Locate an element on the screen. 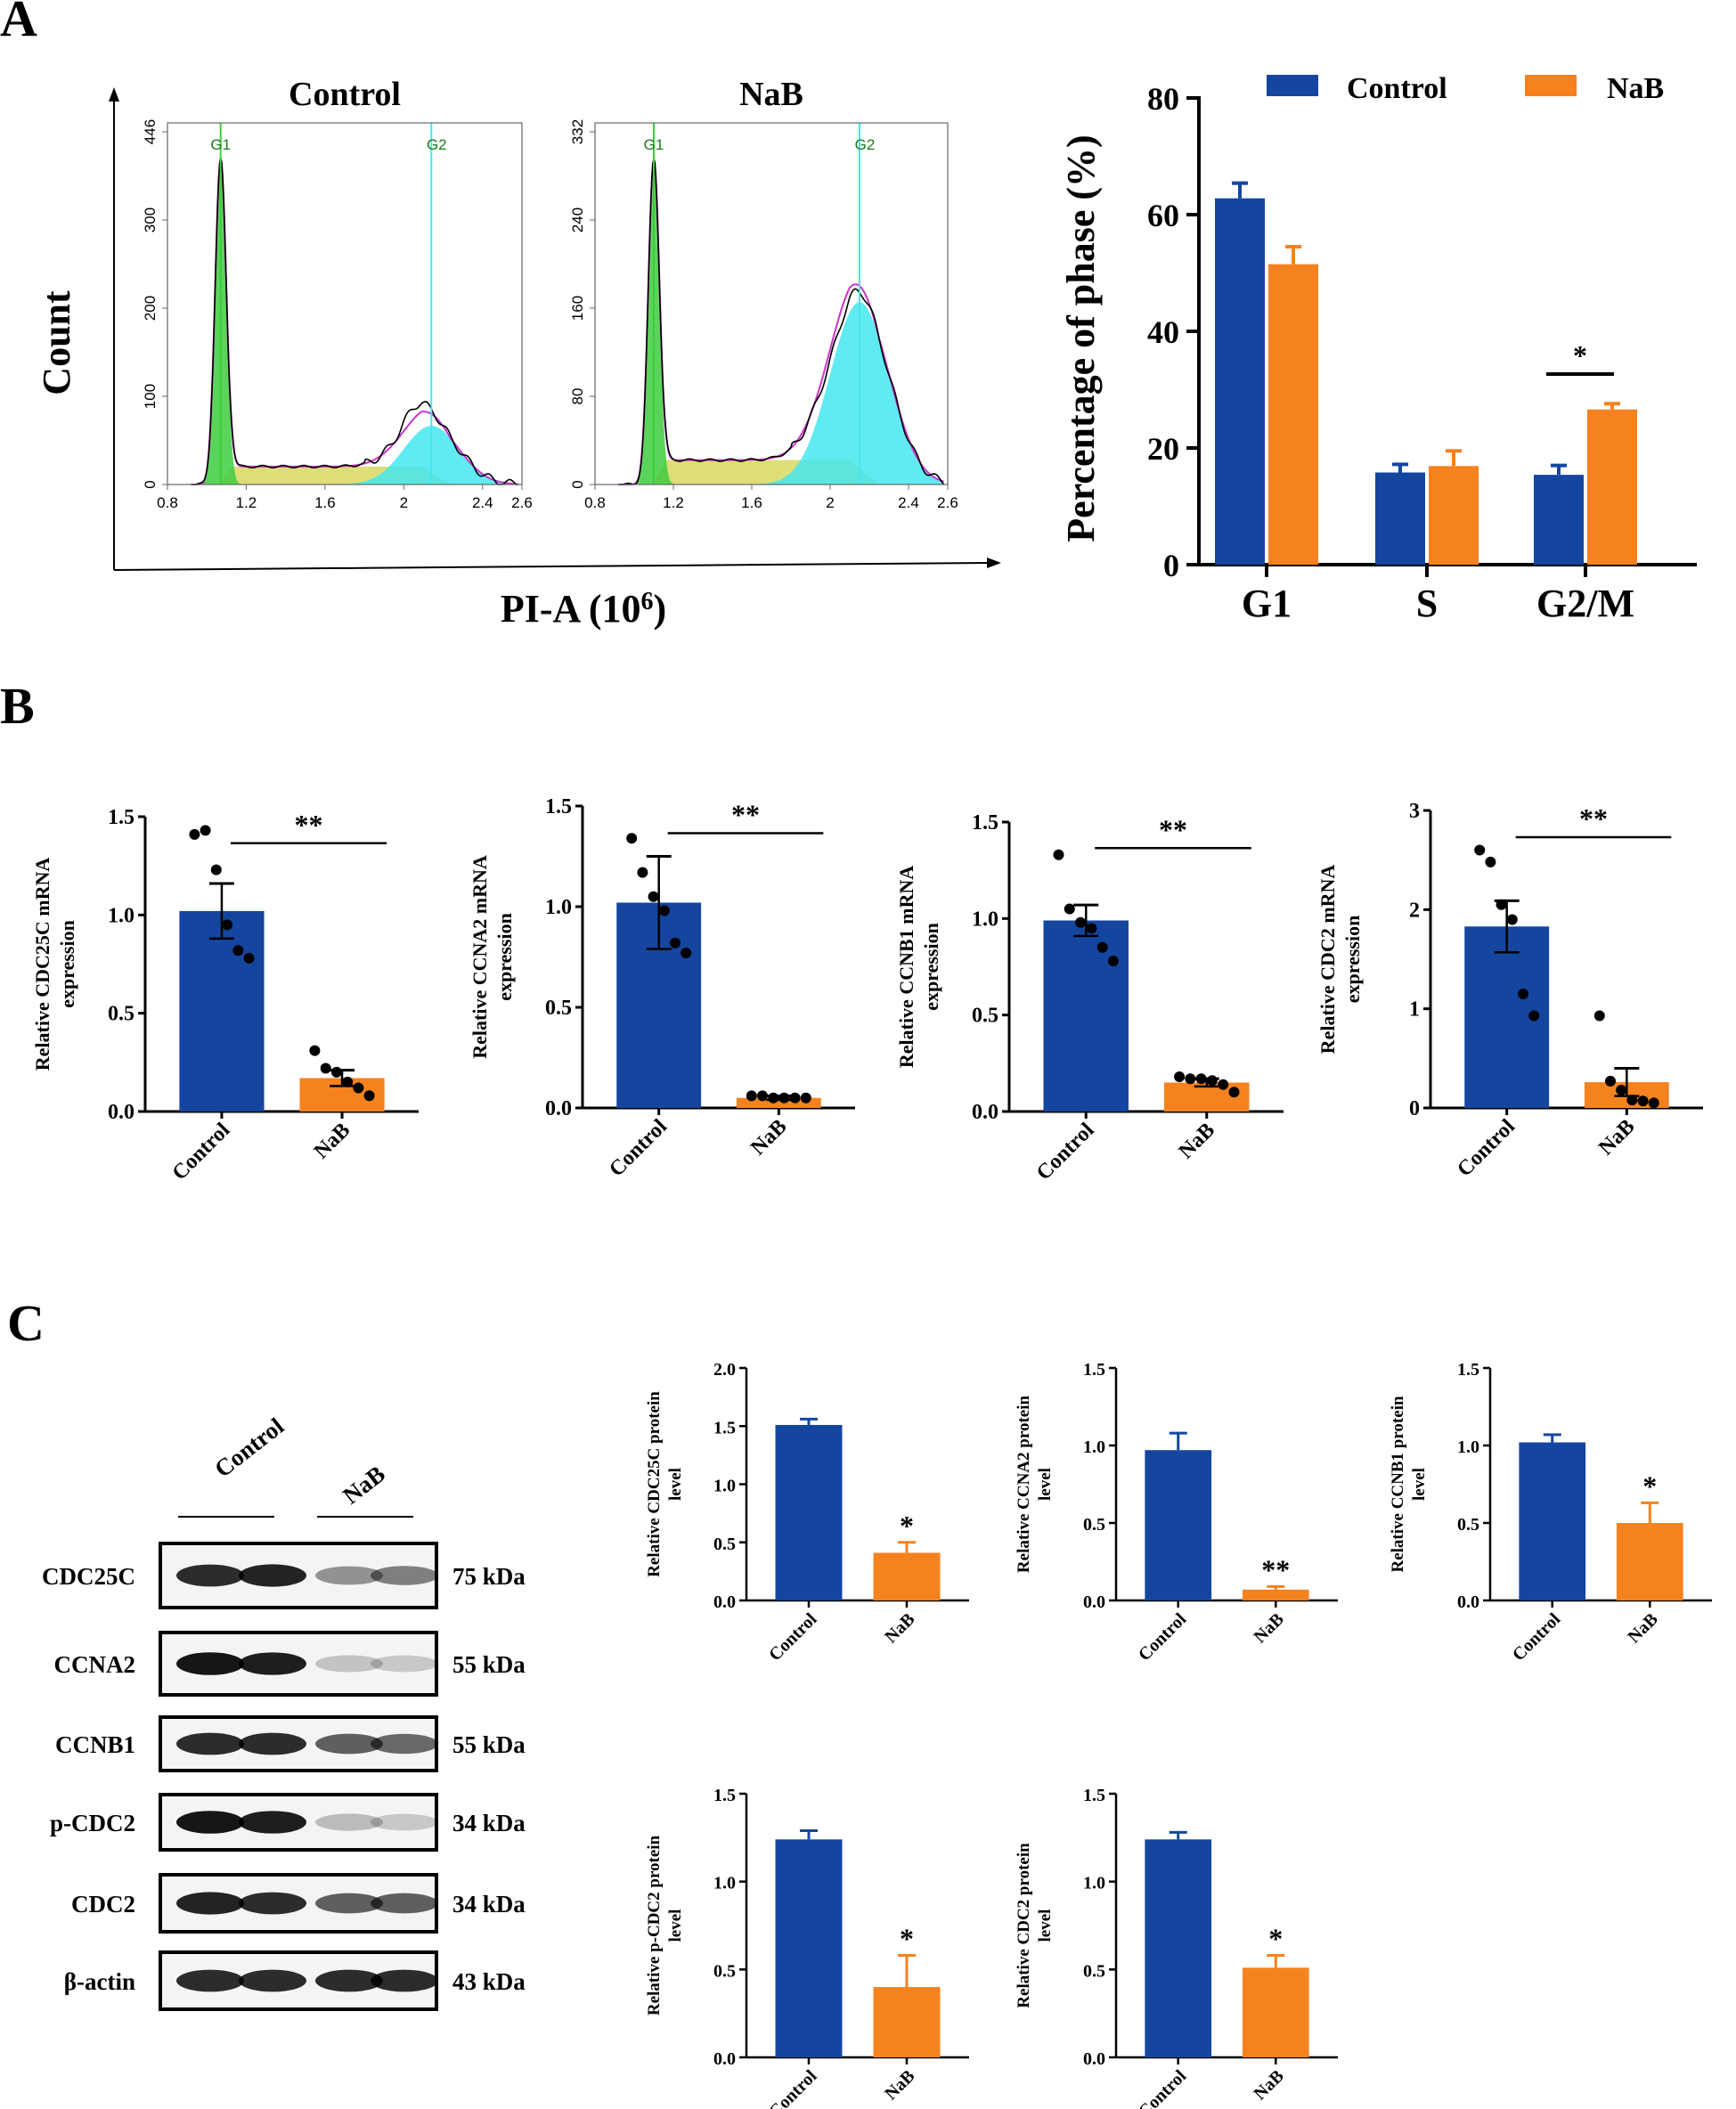  blot-size-label: 75 kDa is located at coordinates (489, 1576).